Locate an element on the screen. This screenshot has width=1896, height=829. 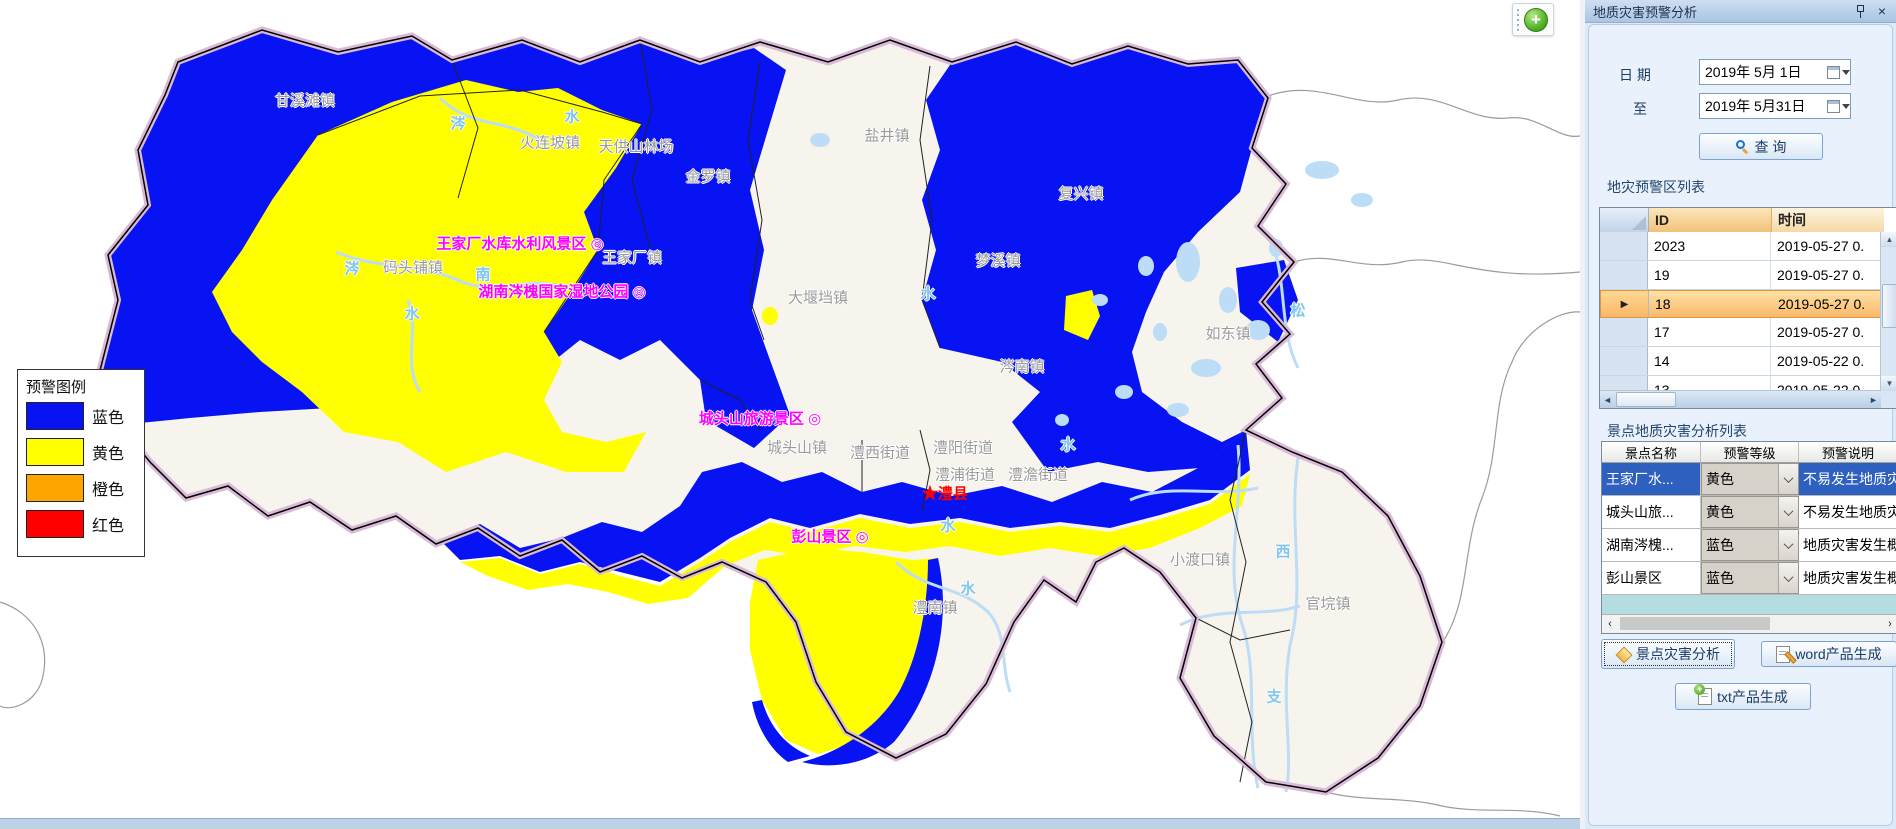
table-row: 17 2019-05-27 0. is located at coordinates (1740, 332).